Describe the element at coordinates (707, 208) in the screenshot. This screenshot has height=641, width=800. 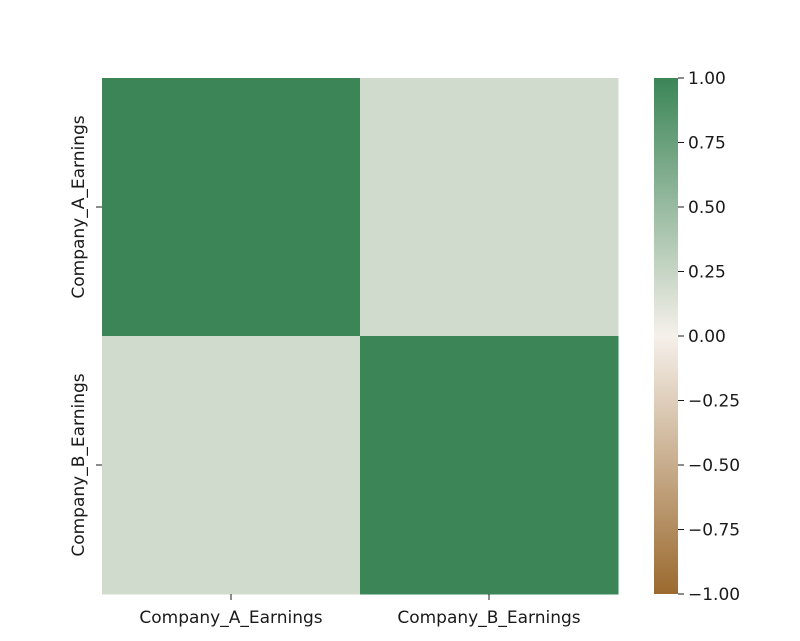
I see `colorbar-tick-label: 0.50` at that location.